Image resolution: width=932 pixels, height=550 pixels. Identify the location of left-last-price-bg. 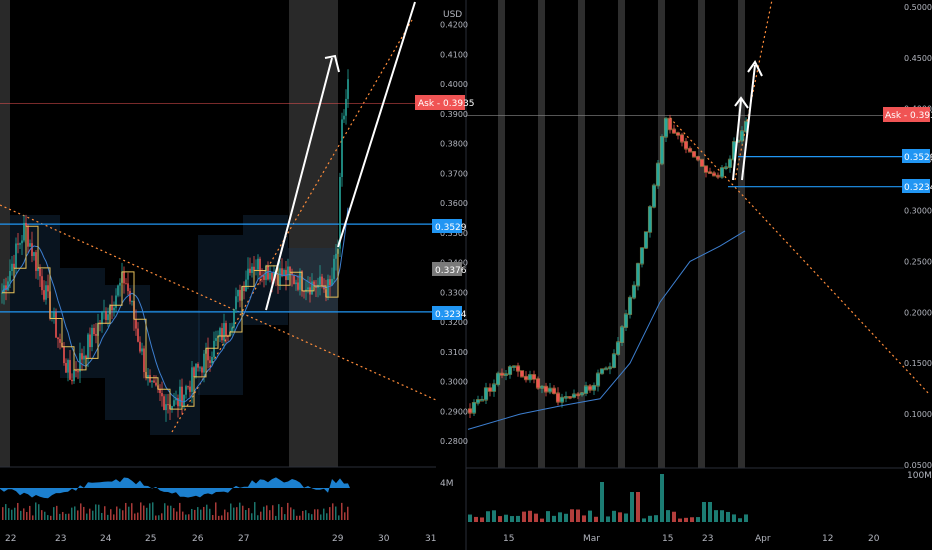
(447, 269).